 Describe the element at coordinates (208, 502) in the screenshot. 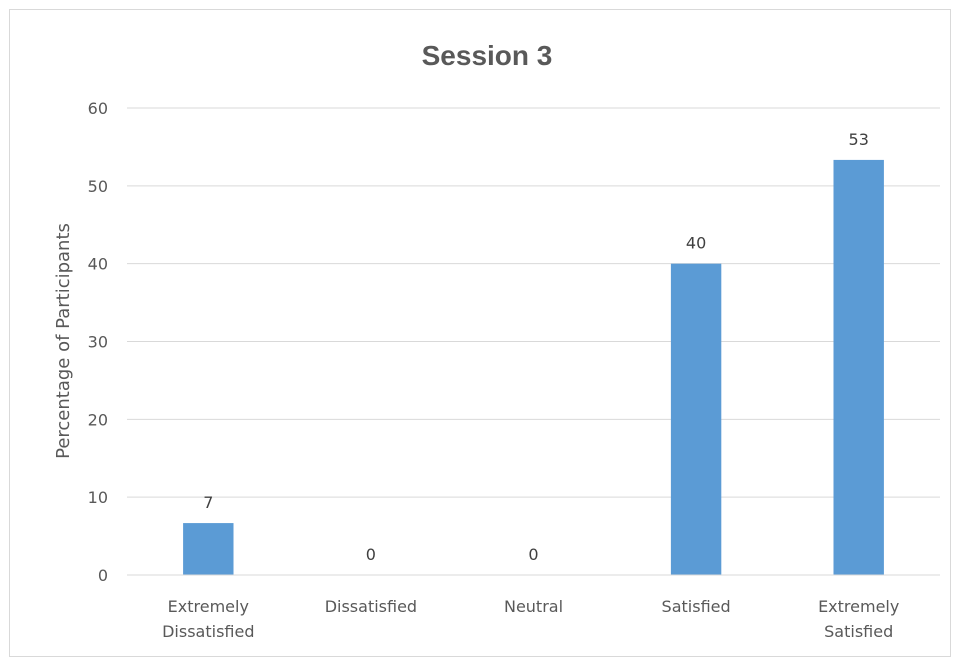

I see `data-label-0: 7` at that location.